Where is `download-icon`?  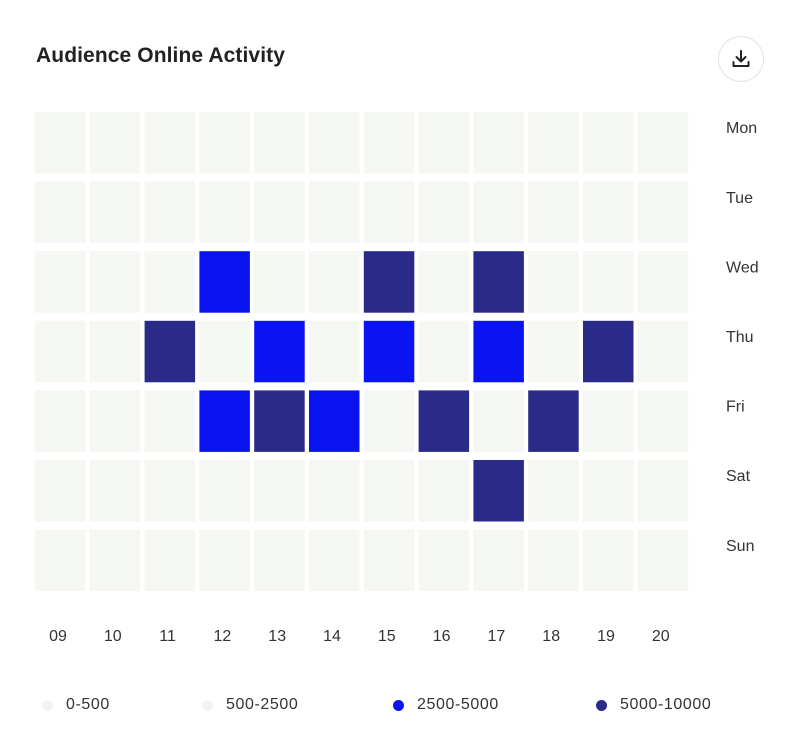
download-icon is located at coordinates (741, 58).